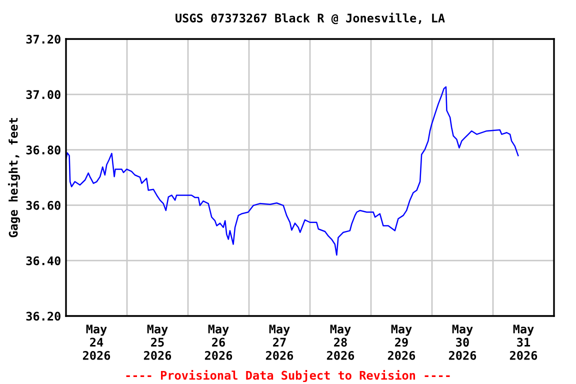 The width and height of the screenshot is (576, 384). Describe the element at coordinates (280, 342) in the screenshot. I see `x-tick-label: May 27 2026` at that location.